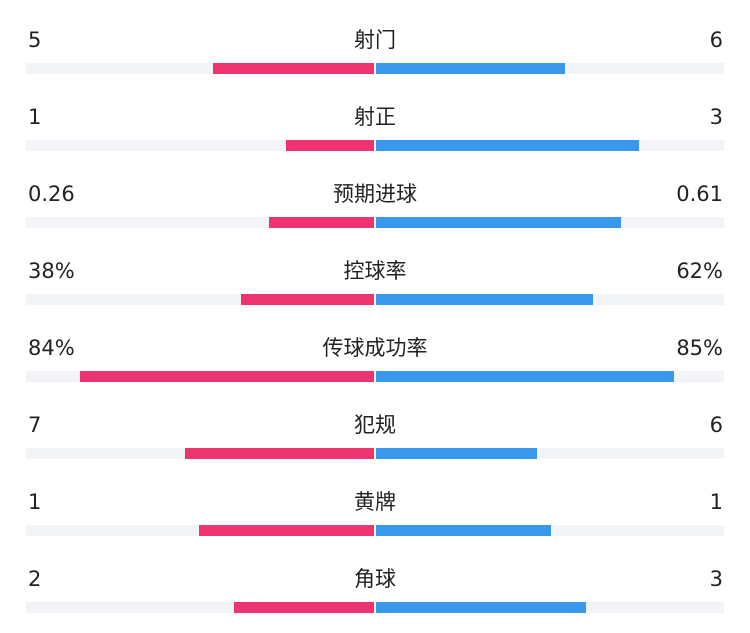  Describe the element at coordinates (35, 579) in the screenshot. I see `home-value: 2` at that location.